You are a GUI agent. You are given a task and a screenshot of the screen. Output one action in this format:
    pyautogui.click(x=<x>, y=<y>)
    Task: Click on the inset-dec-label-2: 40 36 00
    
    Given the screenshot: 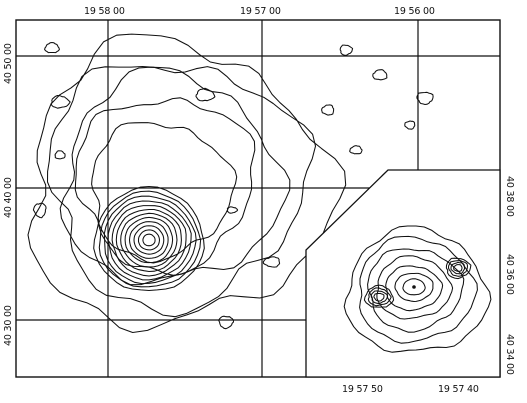 What is the action you would take?
    pyautogui.click(x=509, y=274)
    